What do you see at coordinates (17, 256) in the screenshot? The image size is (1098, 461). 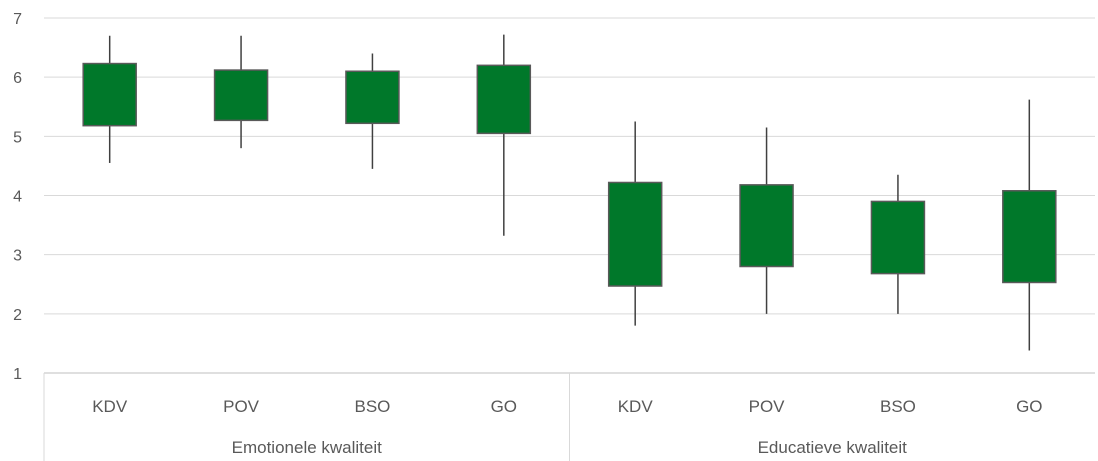 I see `y-tick-label: 3` at bounding box center [17, 256].